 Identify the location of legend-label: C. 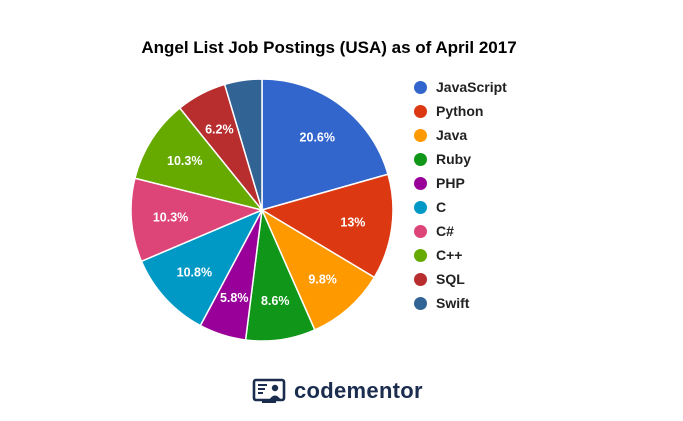
(441, 207).